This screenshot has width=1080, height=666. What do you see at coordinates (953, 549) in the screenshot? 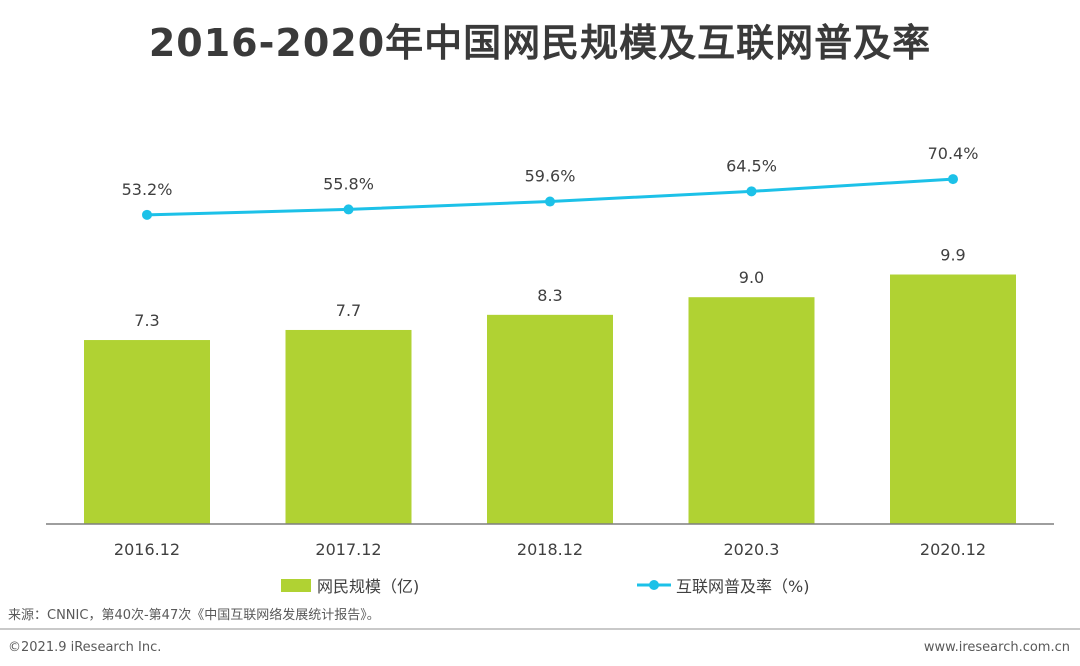
I see `x-axis-tick-label: 2020.12` at bounding box center [953, 549].